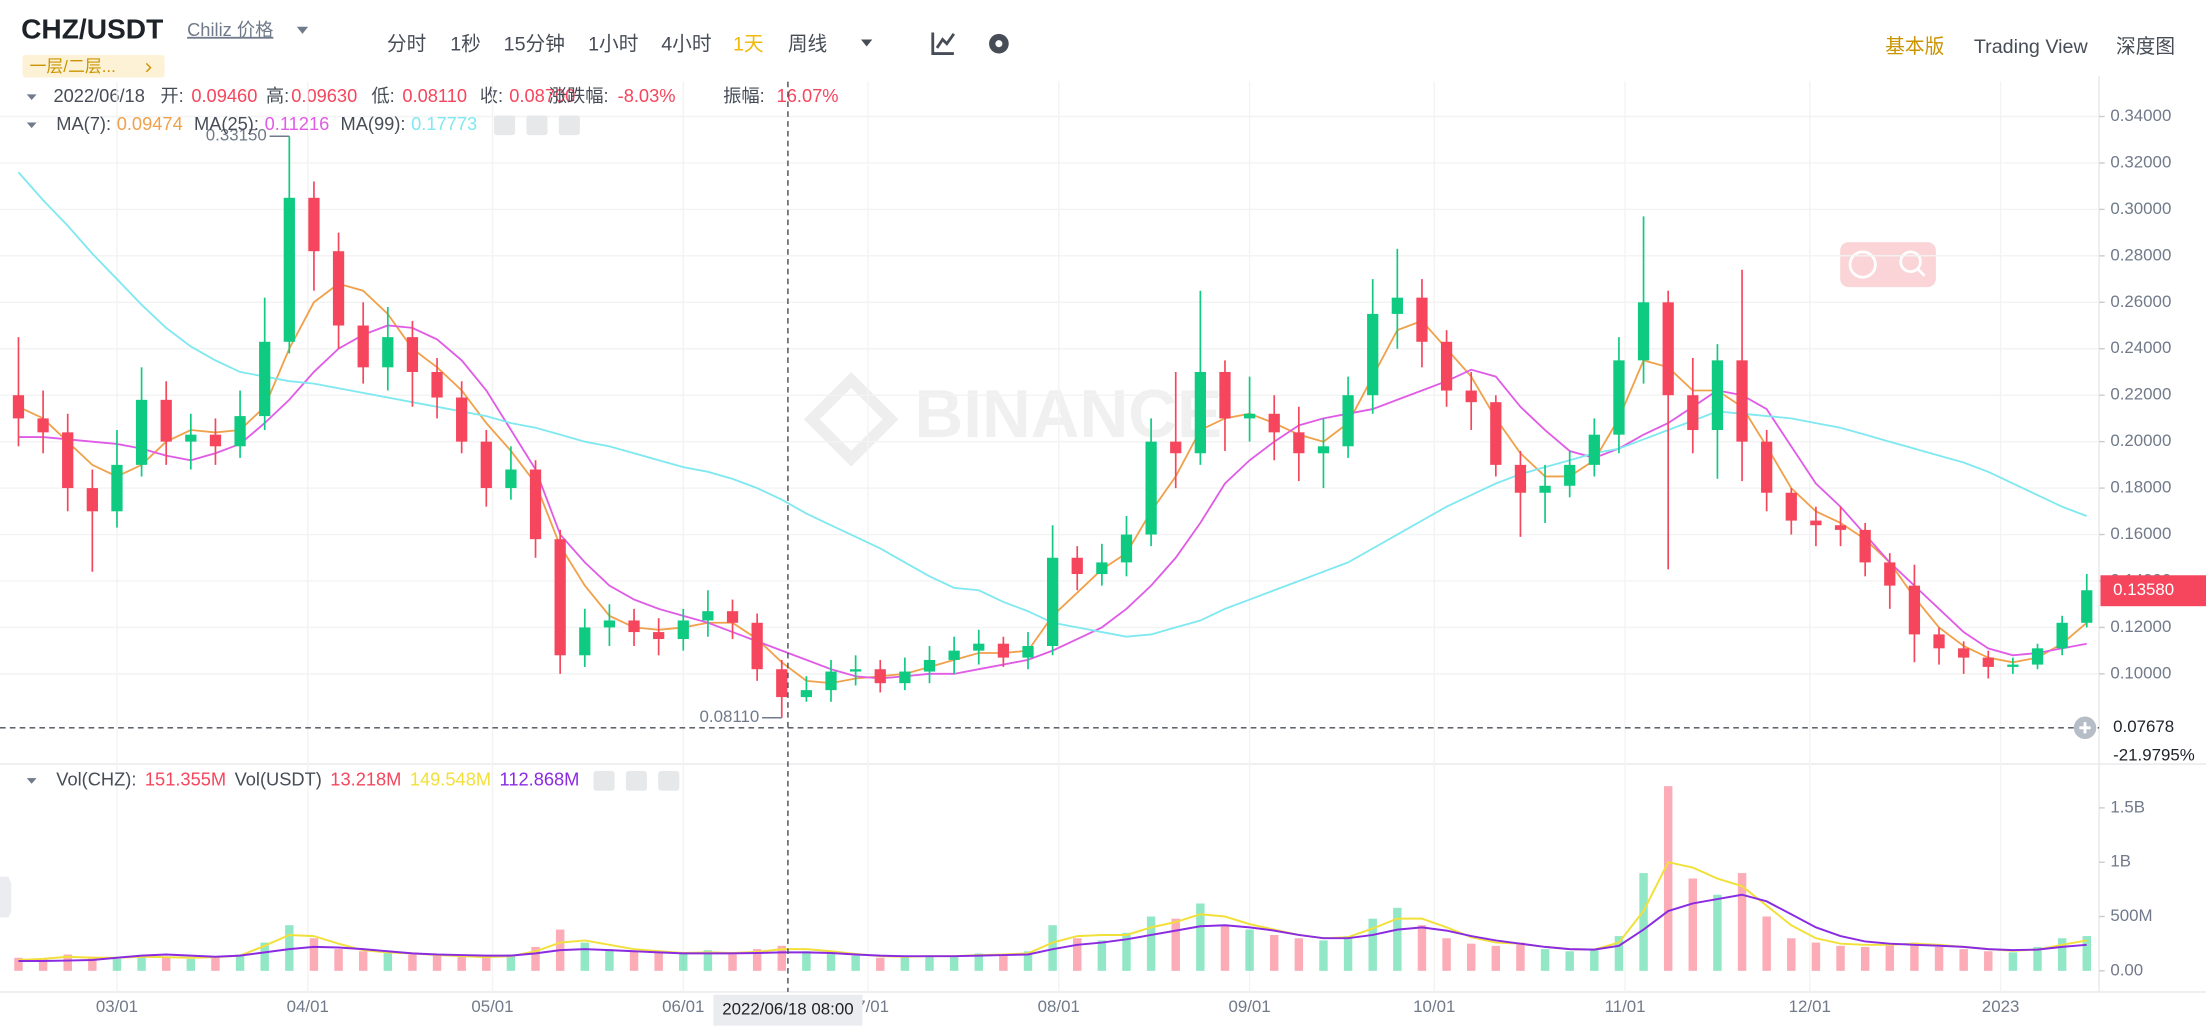  Describe the element at coordinates (744, 95) in the screenshot. I see `legend-label: 振幅:` at that location.